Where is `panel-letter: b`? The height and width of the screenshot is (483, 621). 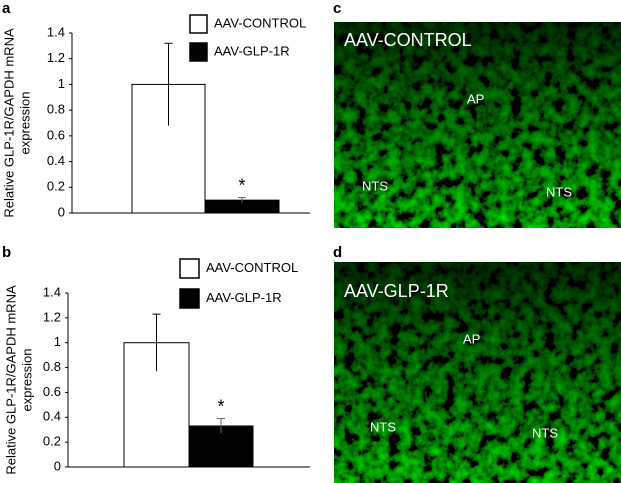
panel-letter: b is located at coordinates (6, 252).